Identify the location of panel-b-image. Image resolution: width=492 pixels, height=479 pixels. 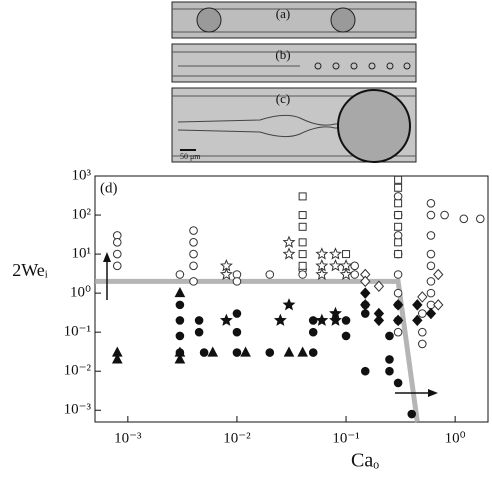
(294, 63).